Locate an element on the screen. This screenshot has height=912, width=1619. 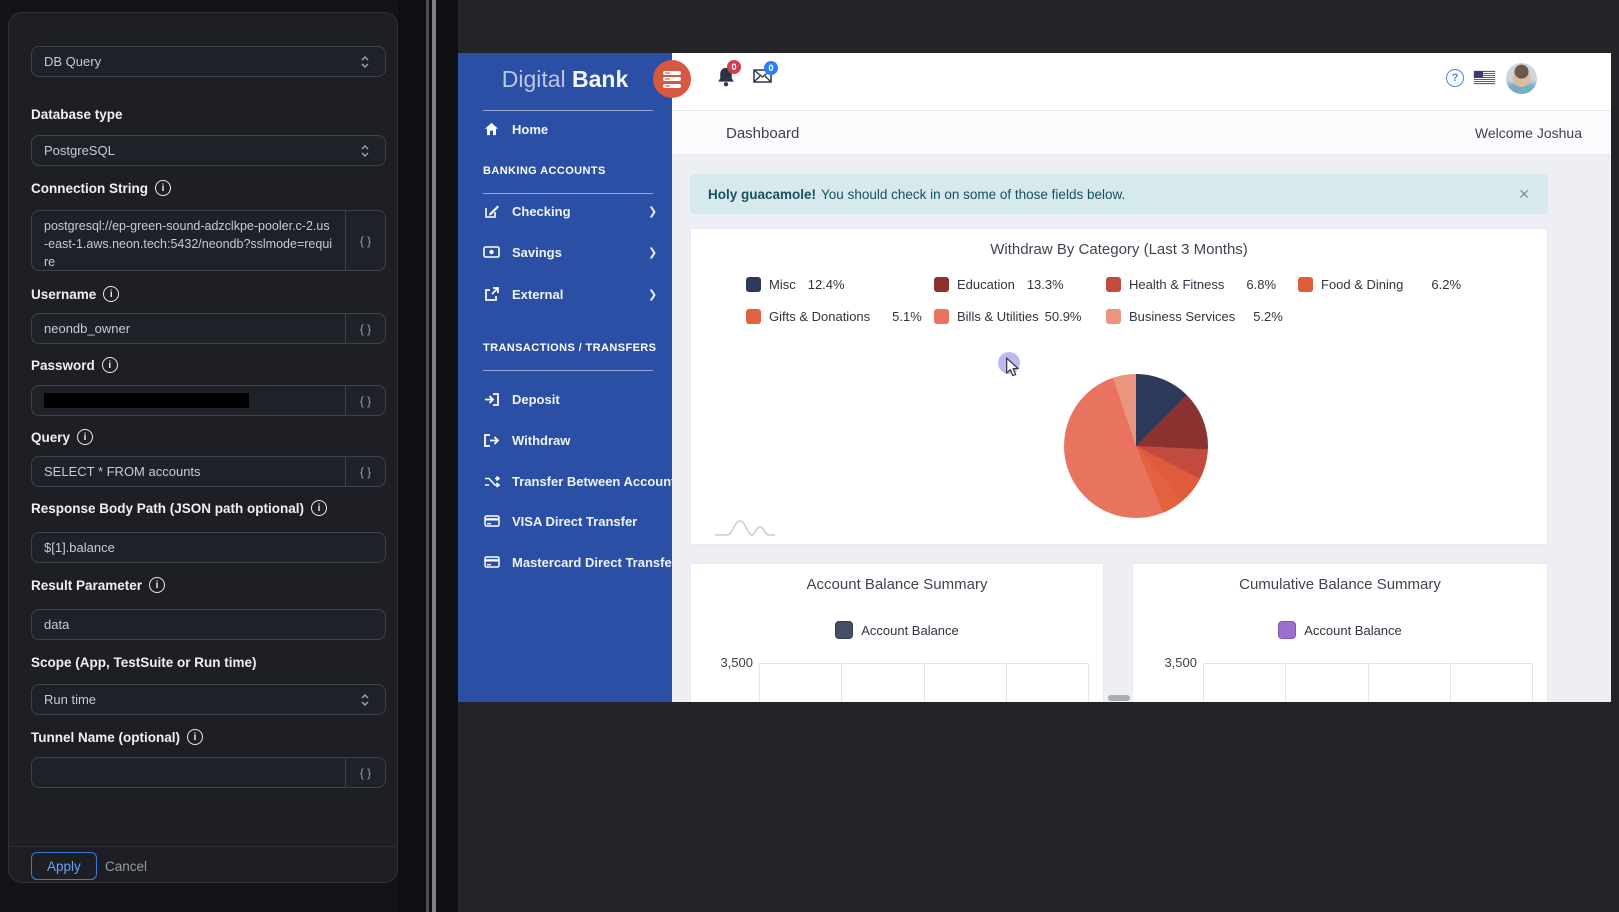
database-type-value: PostgreSQL is located at coordinates (79, 150).